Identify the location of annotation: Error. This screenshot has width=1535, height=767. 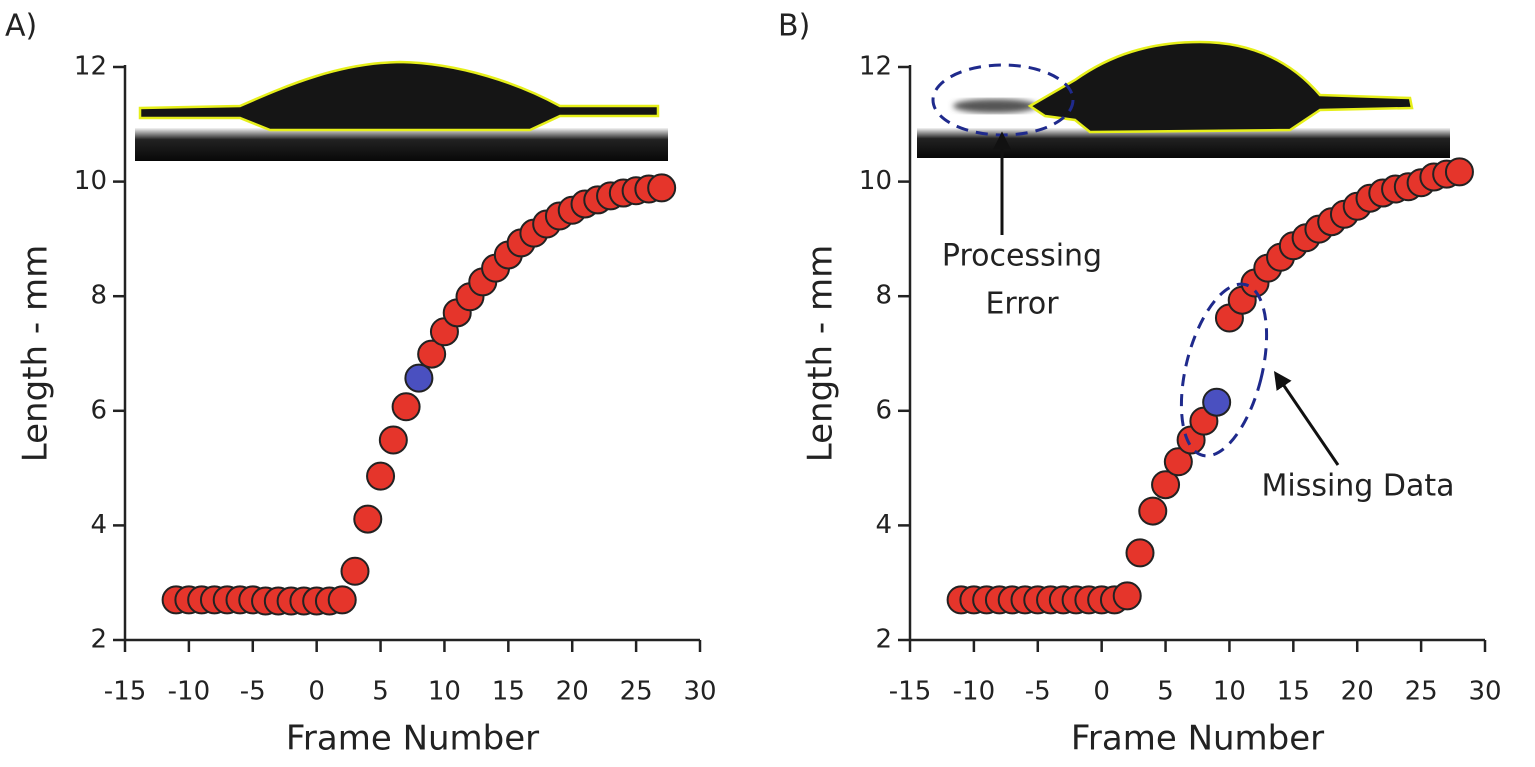
(1022, 304).